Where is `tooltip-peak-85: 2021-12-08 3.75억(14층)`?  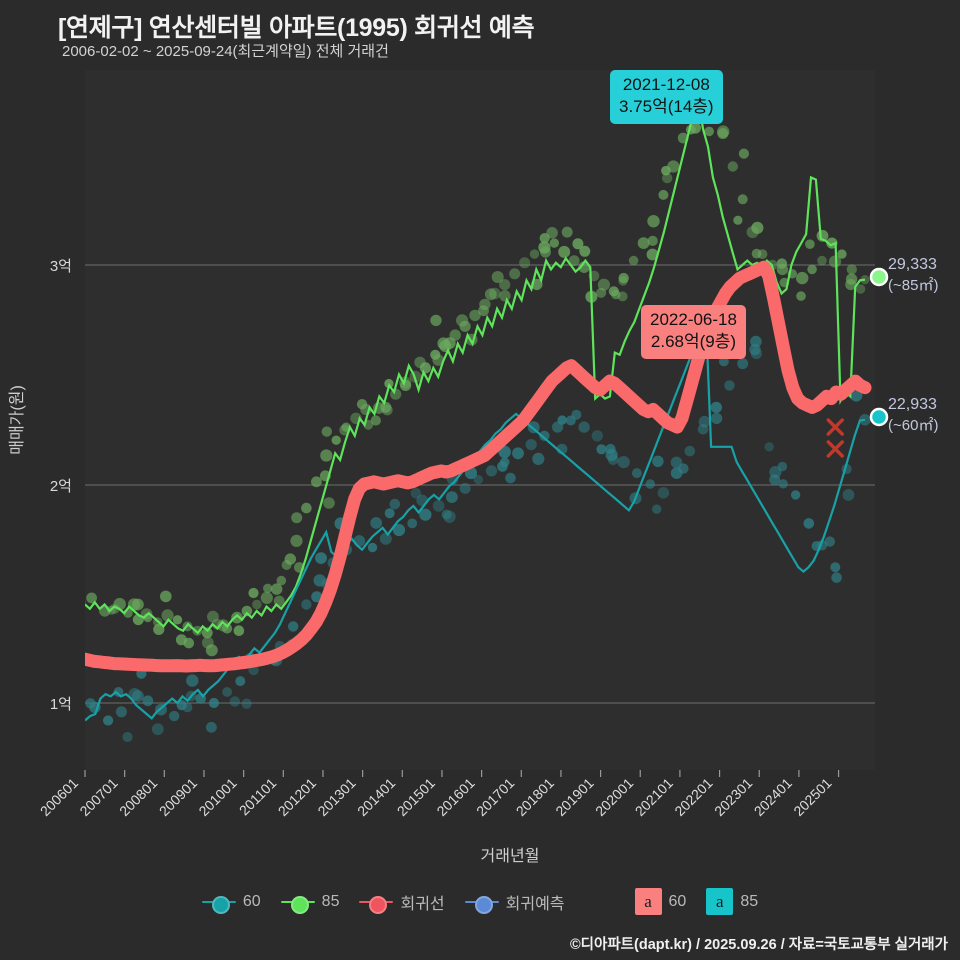 tooltip-peak-85: 2021-12-08 3.75억(14층) is located at coordinates (666, 97).